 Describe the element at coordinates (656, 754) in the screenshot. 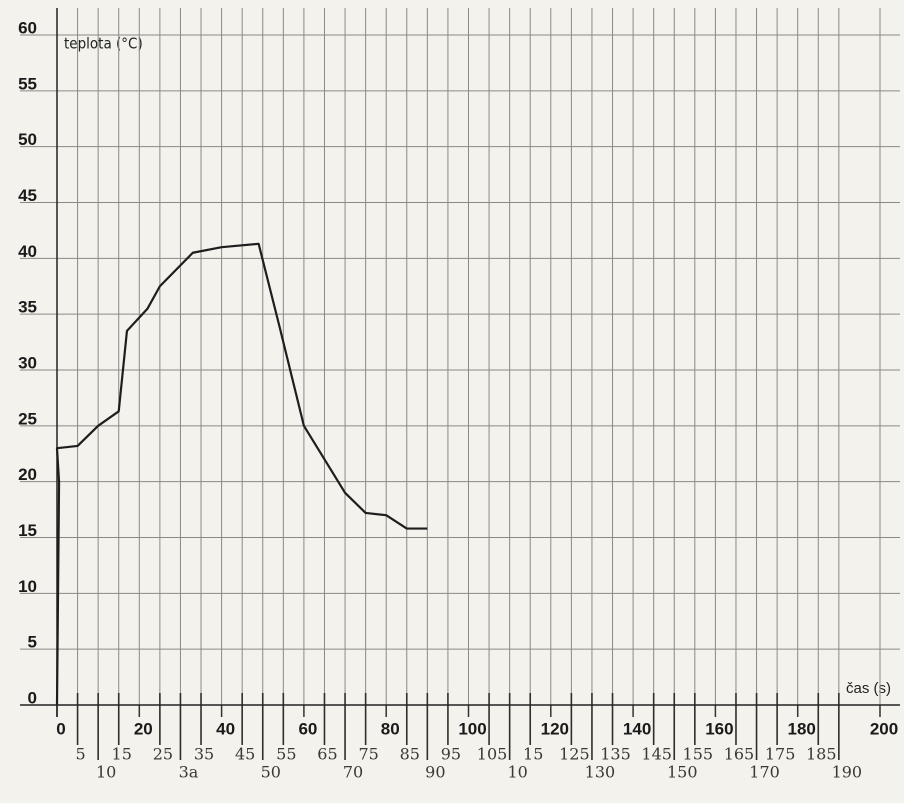

I see `x-hand-label: 145` at that location.